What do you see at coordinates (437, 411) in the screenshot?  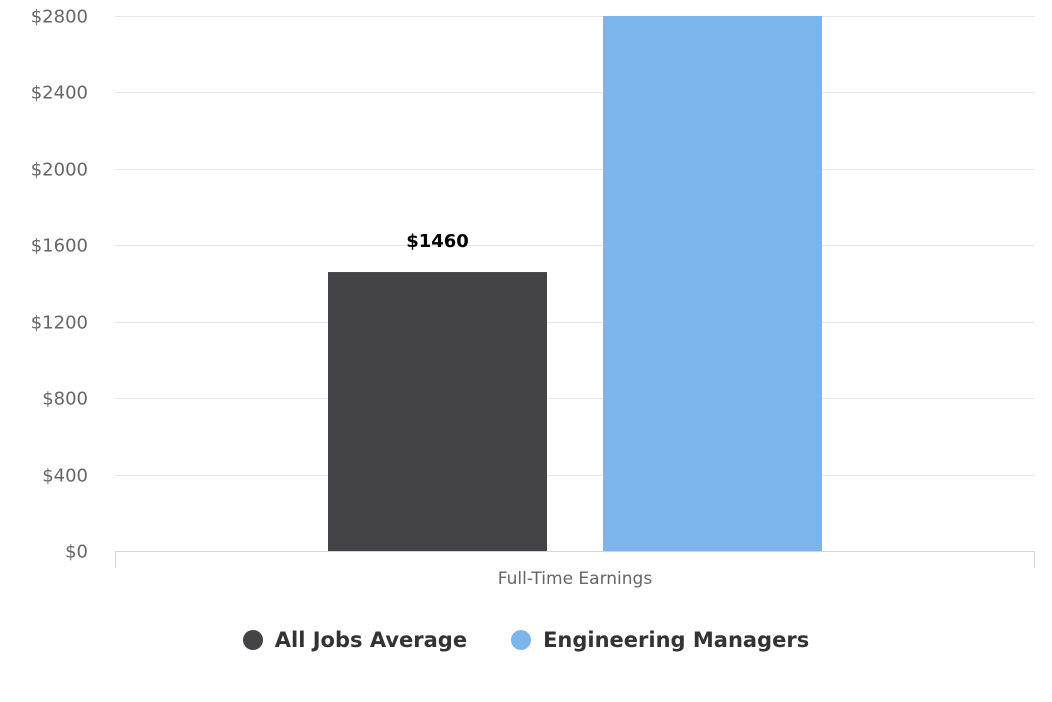 I see `bar-all-jobs-average` at bounding box center [437, 411].